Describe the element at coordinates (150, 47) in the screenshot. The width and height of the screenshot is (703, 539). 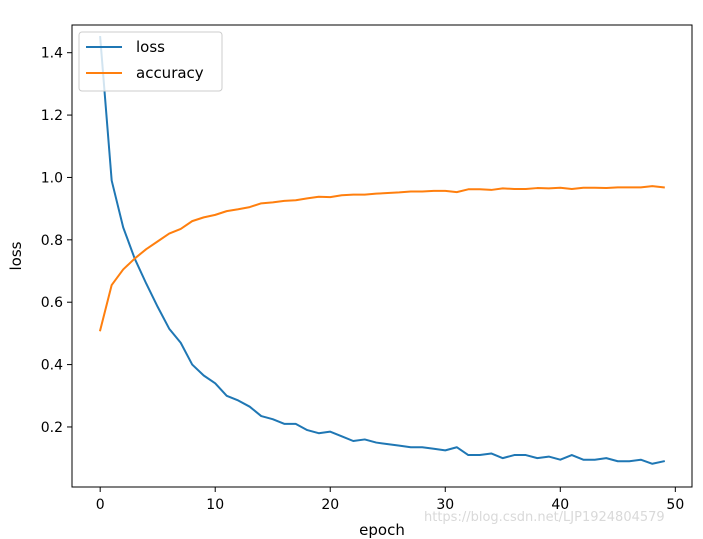
I see `legend-label-loss: loss` at that location.